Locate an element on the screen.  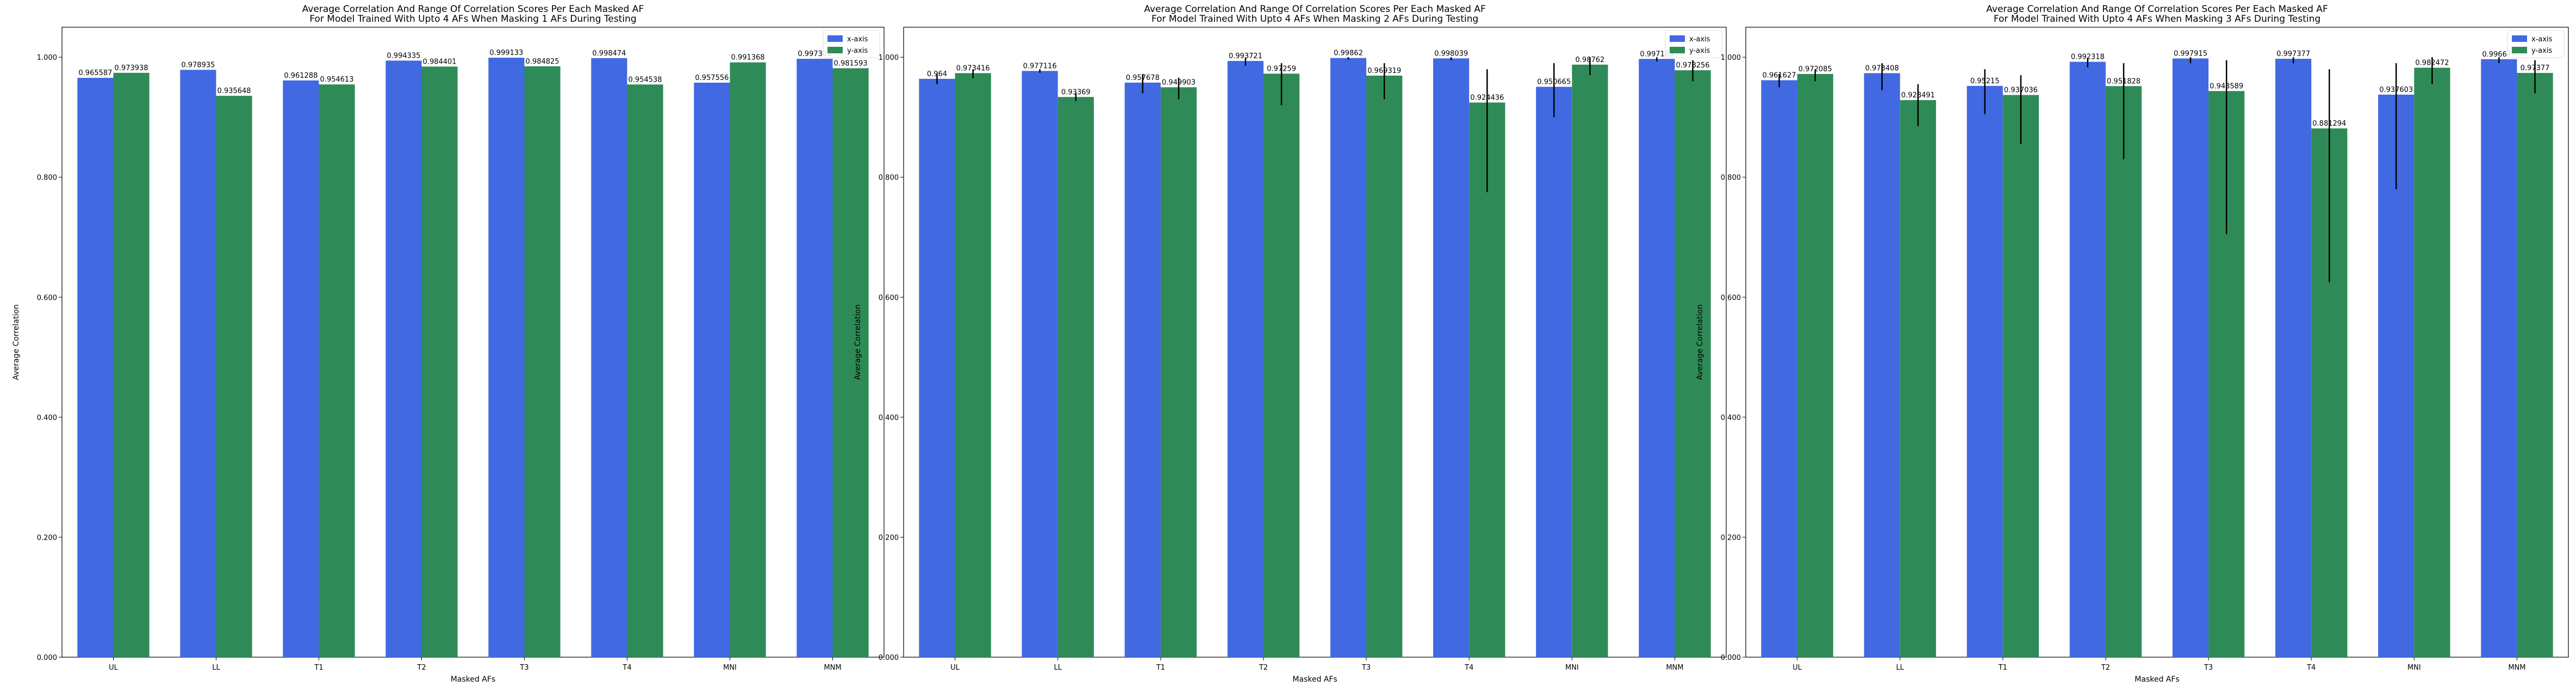
bar-value-label: 0.997377 is located at coordinates (2293, 54).